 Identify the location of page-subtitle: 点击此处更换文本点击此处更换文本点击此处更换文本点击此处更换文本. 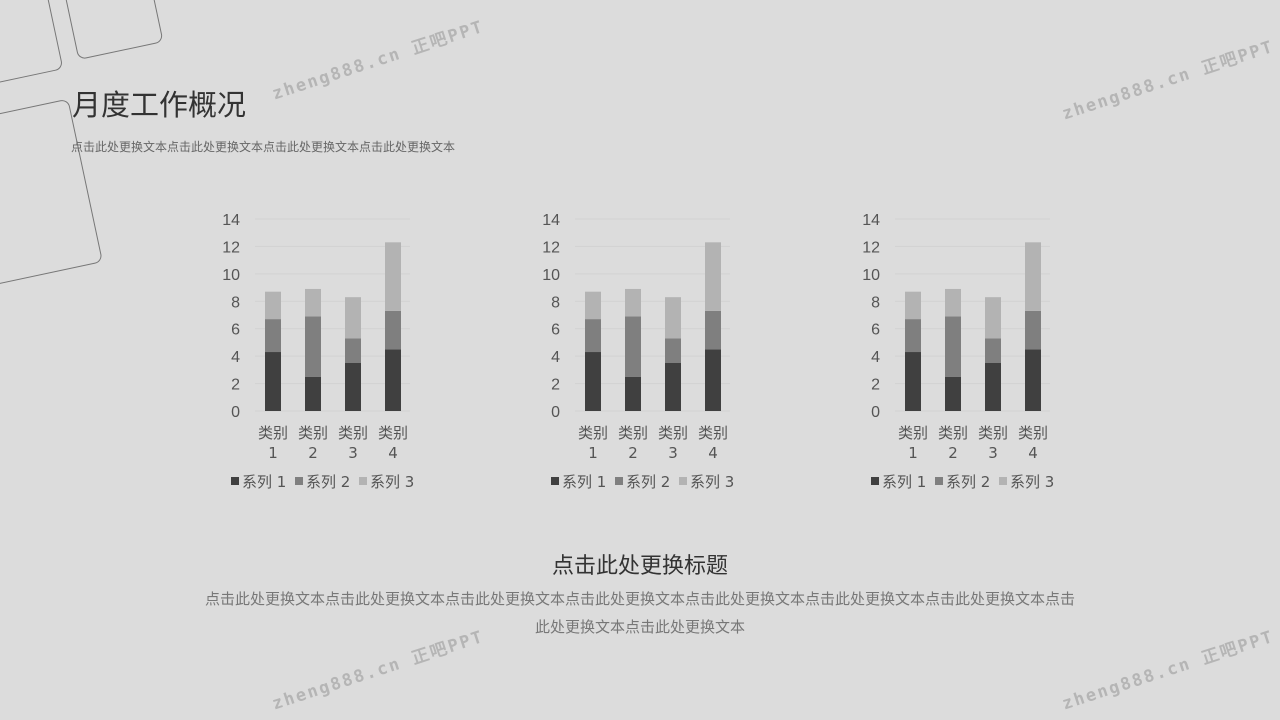
(263, 147).